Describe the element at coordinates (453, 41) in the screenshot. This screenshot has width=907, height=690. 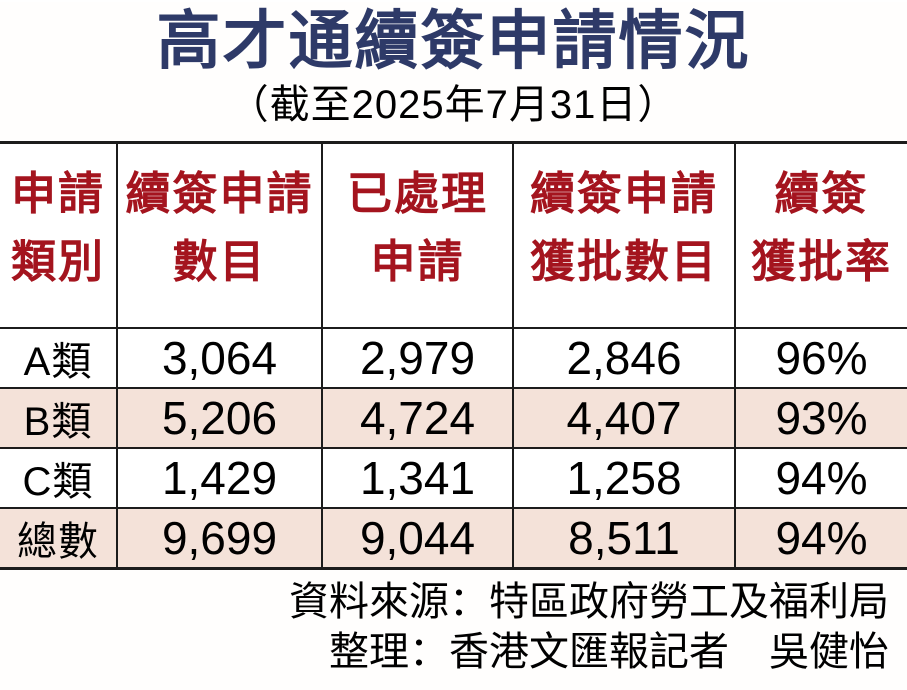
I see `page-title: 高才通續簽申請情況` at that location.